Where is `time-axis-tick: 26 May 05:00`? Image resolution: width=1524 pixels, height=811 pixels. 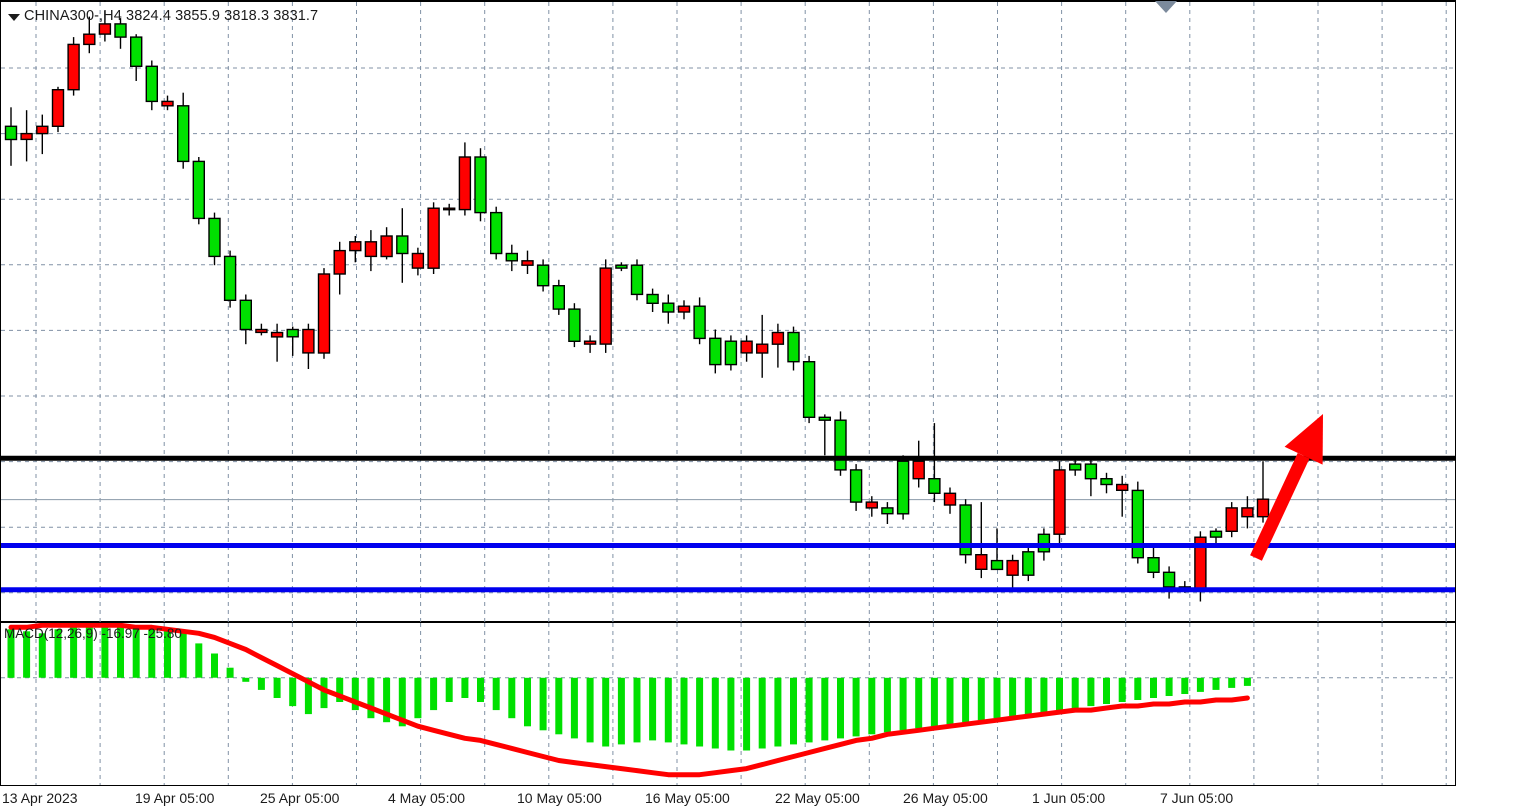 time-axis-tick: 26 May 05:00 is located at coordinates (945, 798).